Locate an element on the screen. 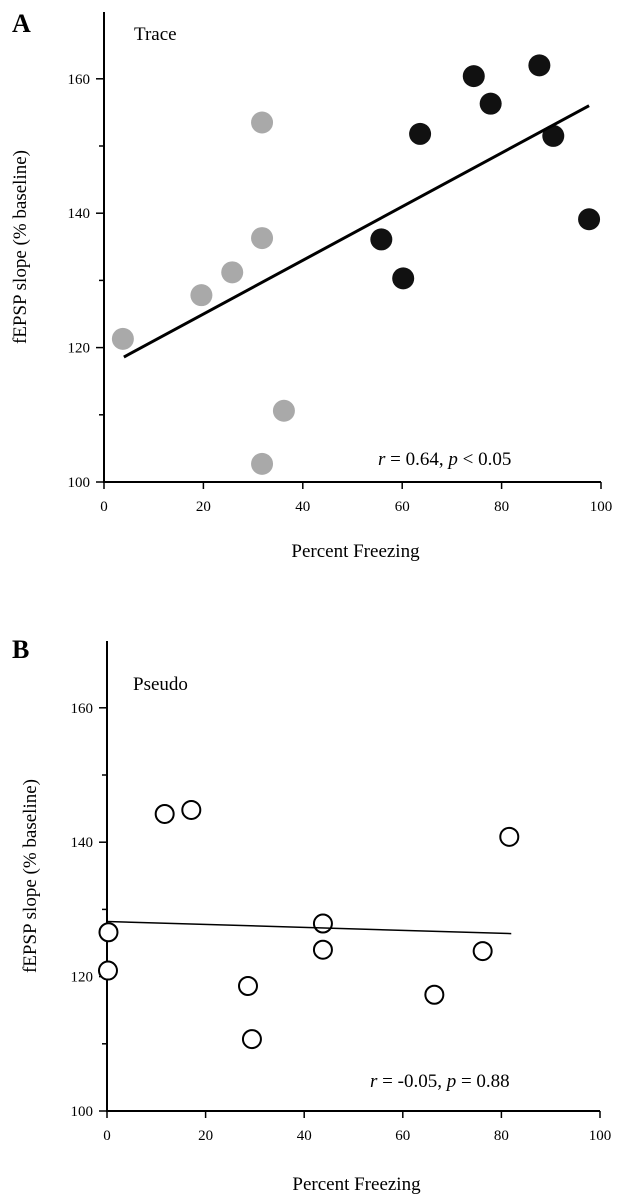 The height and width of the screenshot is (1197, 617). panel-letter: A is located at coordinates (21, 23).